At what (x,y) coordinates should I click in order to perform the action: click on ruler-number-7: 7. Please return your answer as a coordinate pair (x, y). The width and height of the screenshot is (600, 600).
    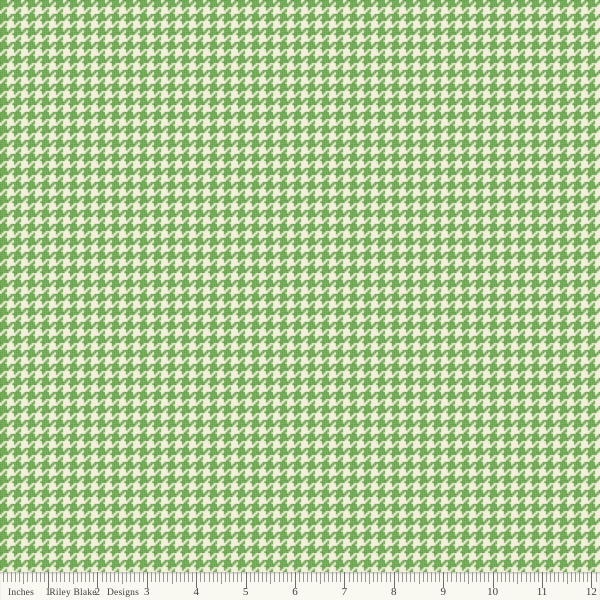
    Looking at the image, I should click on (344, 592).